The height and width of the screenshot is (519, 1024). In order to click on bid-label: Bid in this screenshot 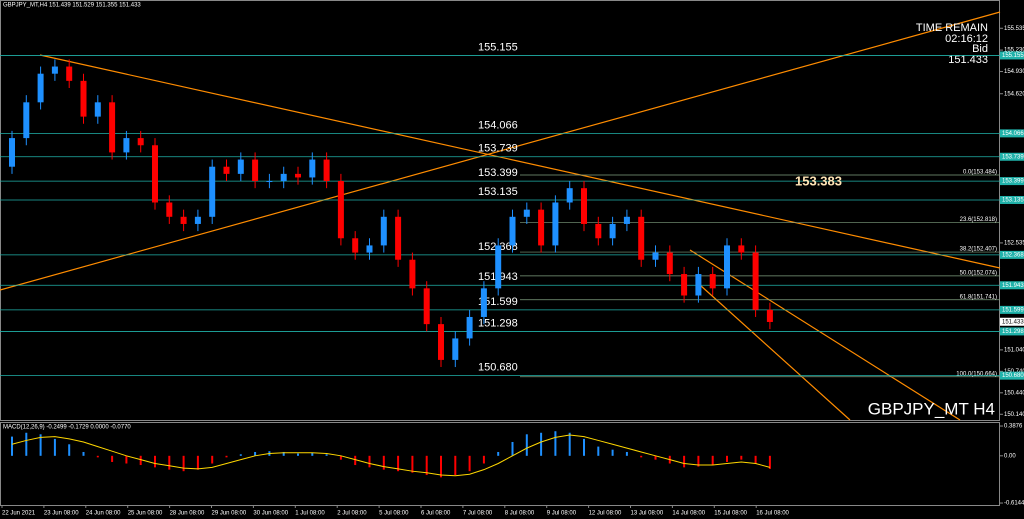, I will do `click(980, 49)`.